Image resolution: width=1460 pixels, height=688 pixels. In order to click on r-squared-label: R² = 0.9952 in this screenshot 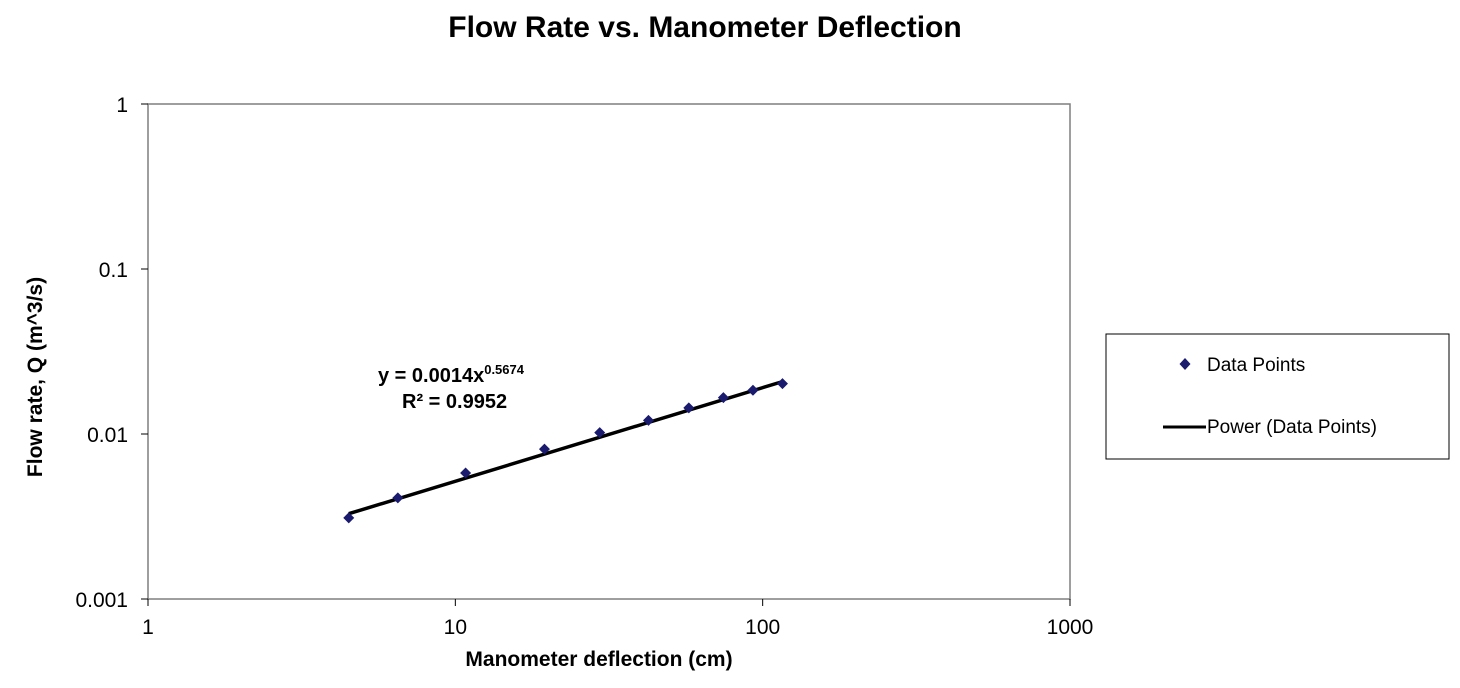, I will do `click(454, 402)`.